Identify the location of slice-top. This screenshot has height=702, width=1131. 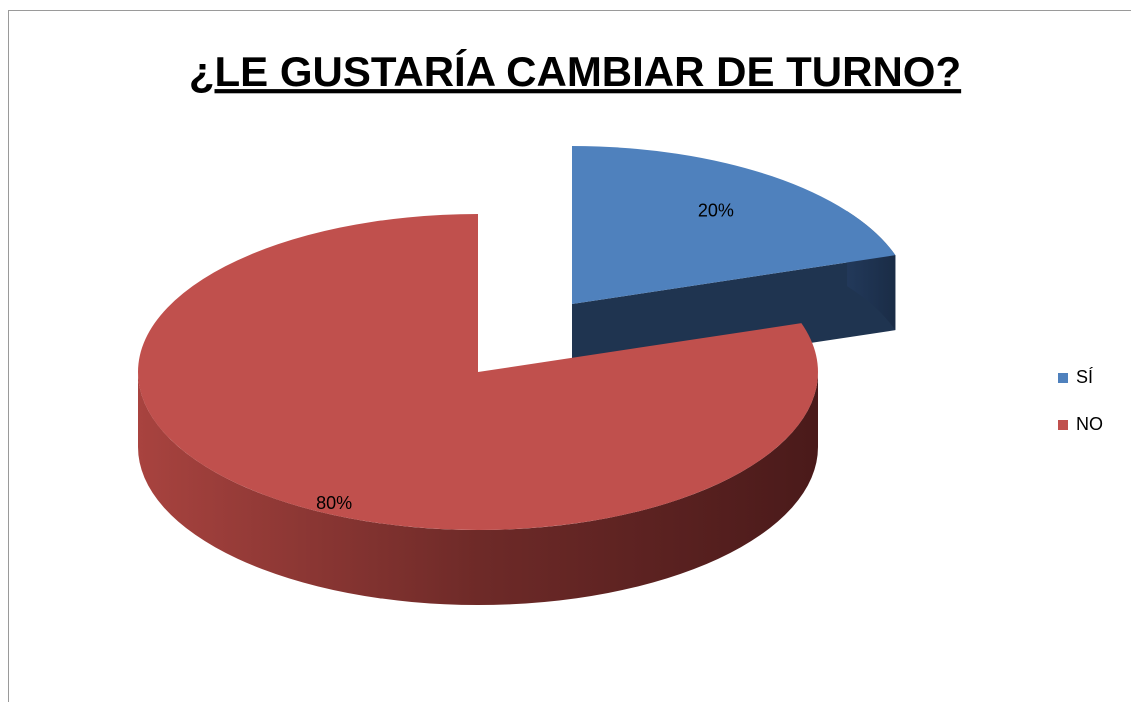
(734, 225).